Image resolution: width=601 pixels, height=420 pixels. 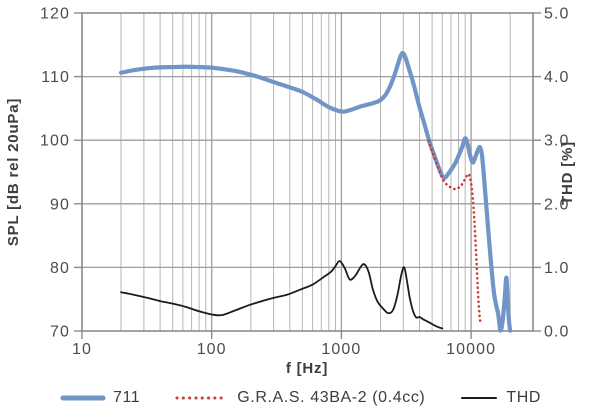 I want to click on x-tick-label: 10, so click(x=82, y=349).